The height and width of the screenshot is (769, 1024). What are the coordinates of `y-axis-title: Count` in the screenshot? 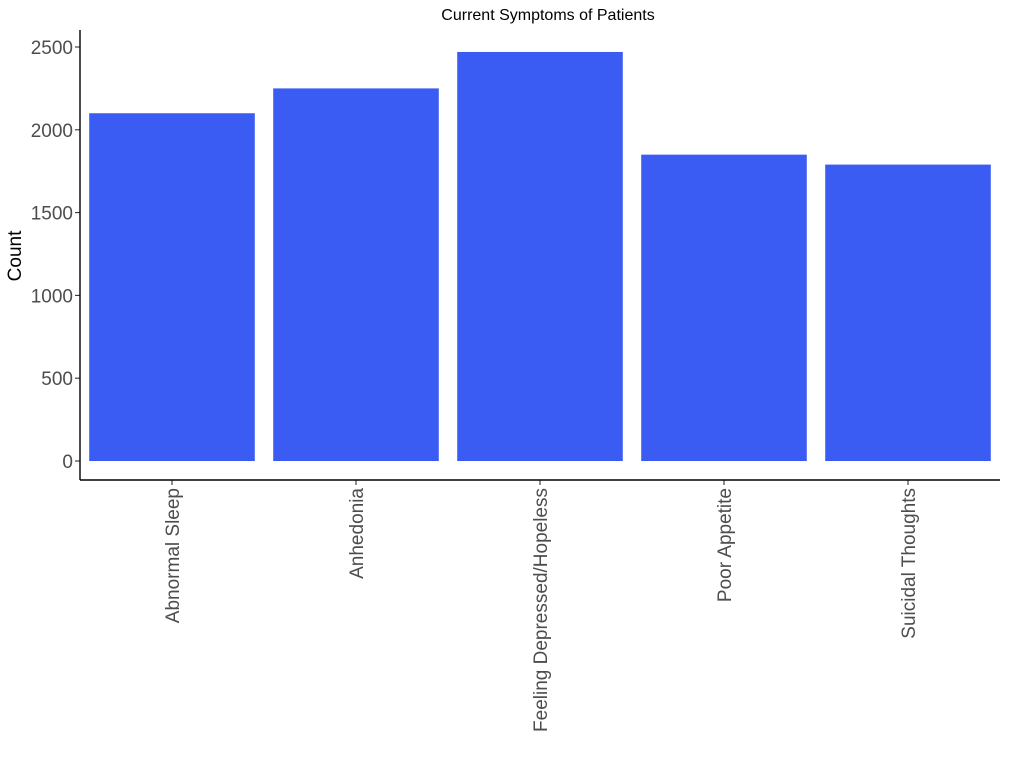 It's located at (15, 255).